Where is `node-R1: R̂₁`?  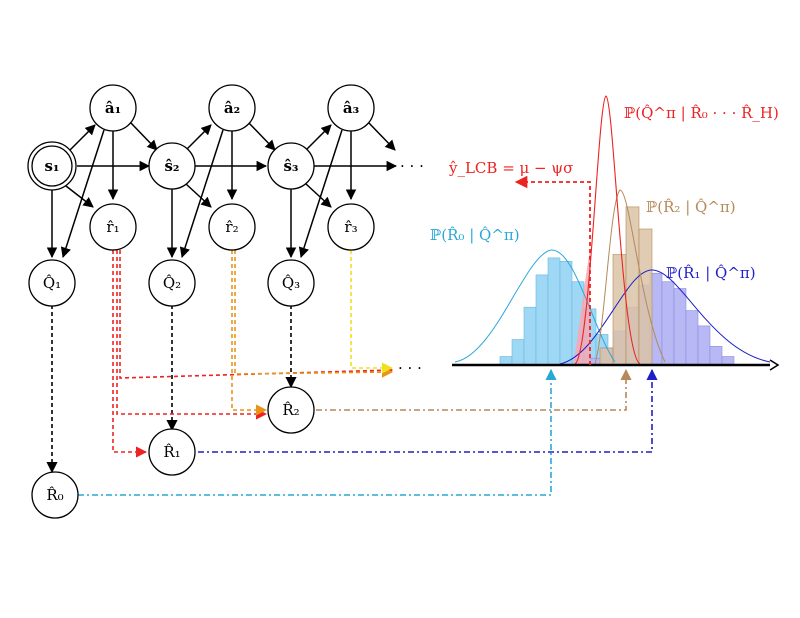 node-R1: R̂₁ is located at coordinates (172, 452).